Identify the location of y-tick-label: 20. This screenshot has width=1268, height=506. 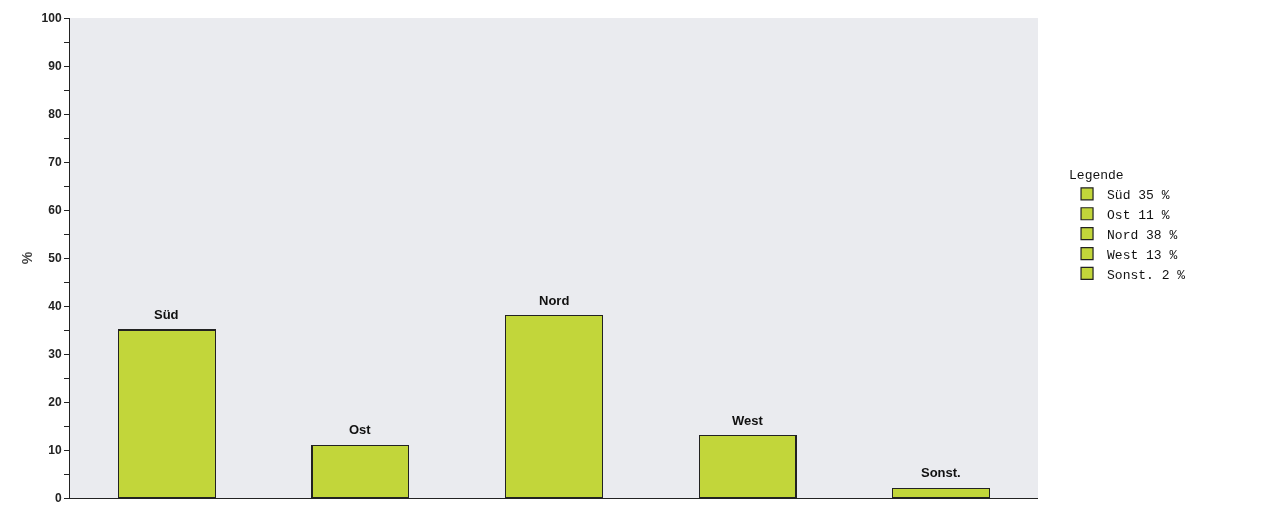
(55, 402).